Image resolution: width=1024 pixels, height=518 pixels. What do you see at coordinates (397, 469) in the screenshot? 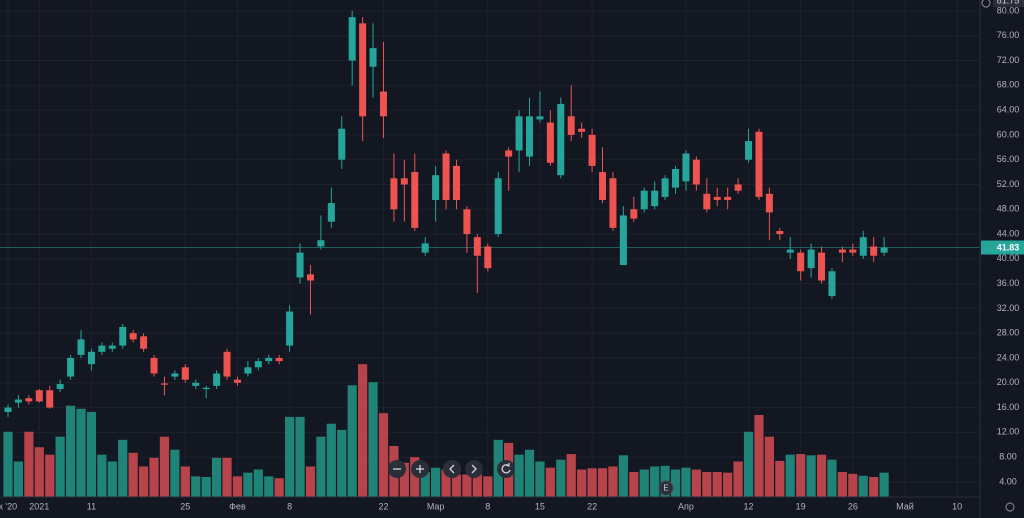
I see `zoom-out-button` at bounding box center [397, 469].